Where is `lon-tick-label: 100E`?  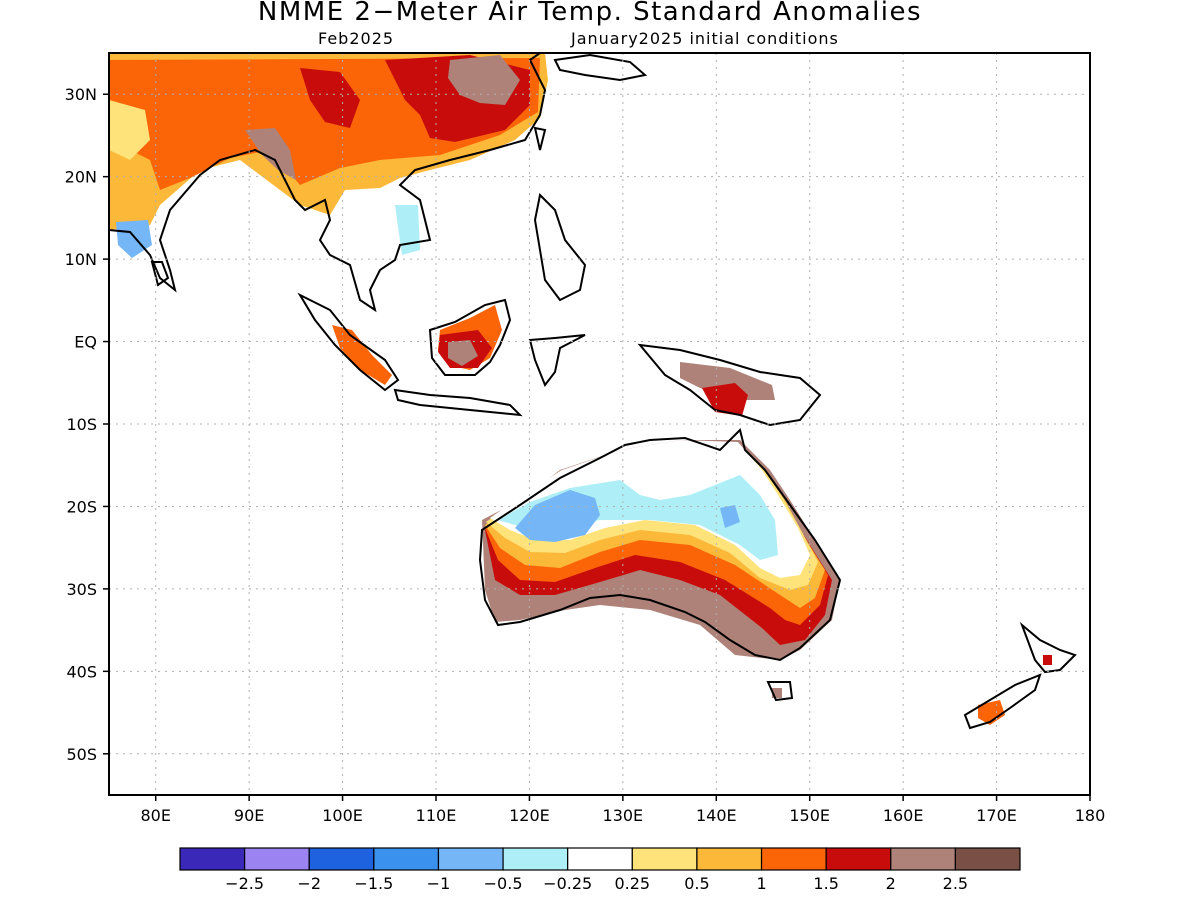
lon-tick-label: 100E is located at coordinates (342, 815).